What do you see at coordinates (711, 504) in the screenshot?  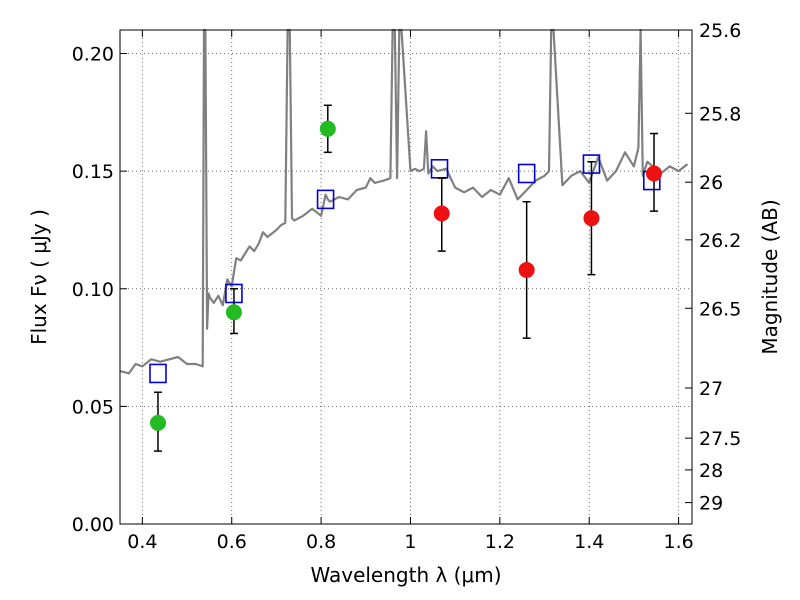 I see `right-tick-label: 29` at bounding box center [711, 504].